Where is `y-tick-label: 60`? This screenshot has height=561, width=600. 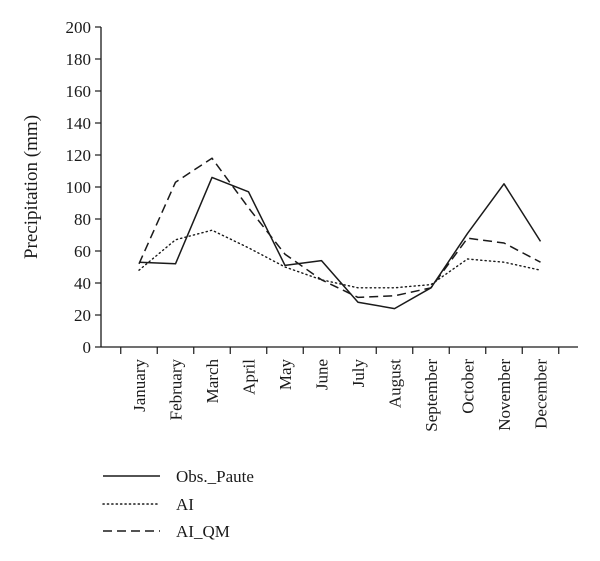
y-tick-label: 60 is located at coordinates (82, 251).